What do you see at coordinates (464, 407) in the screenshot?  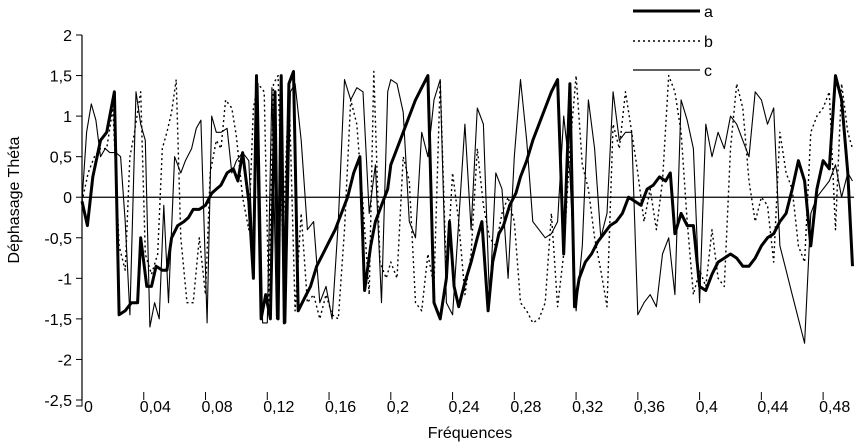 I see `x-tick-label: 0,24` at bounding box center [464, 407].